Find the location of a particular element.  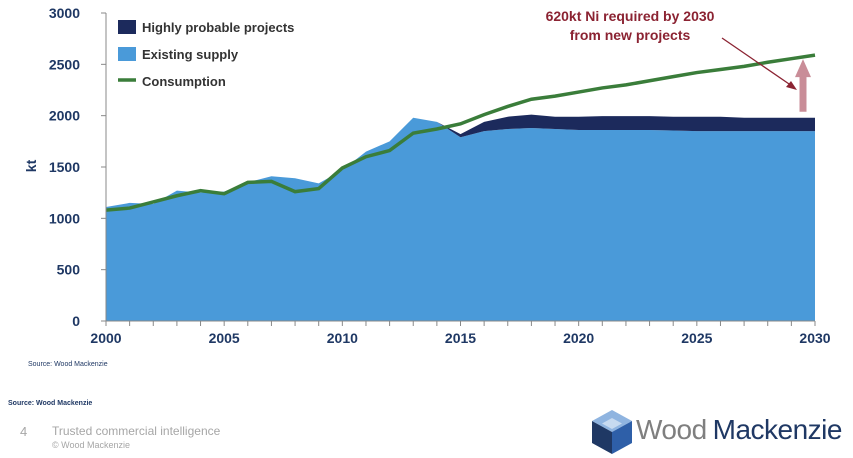

y-tick-label: 500 is located at coordinates (69, 270).